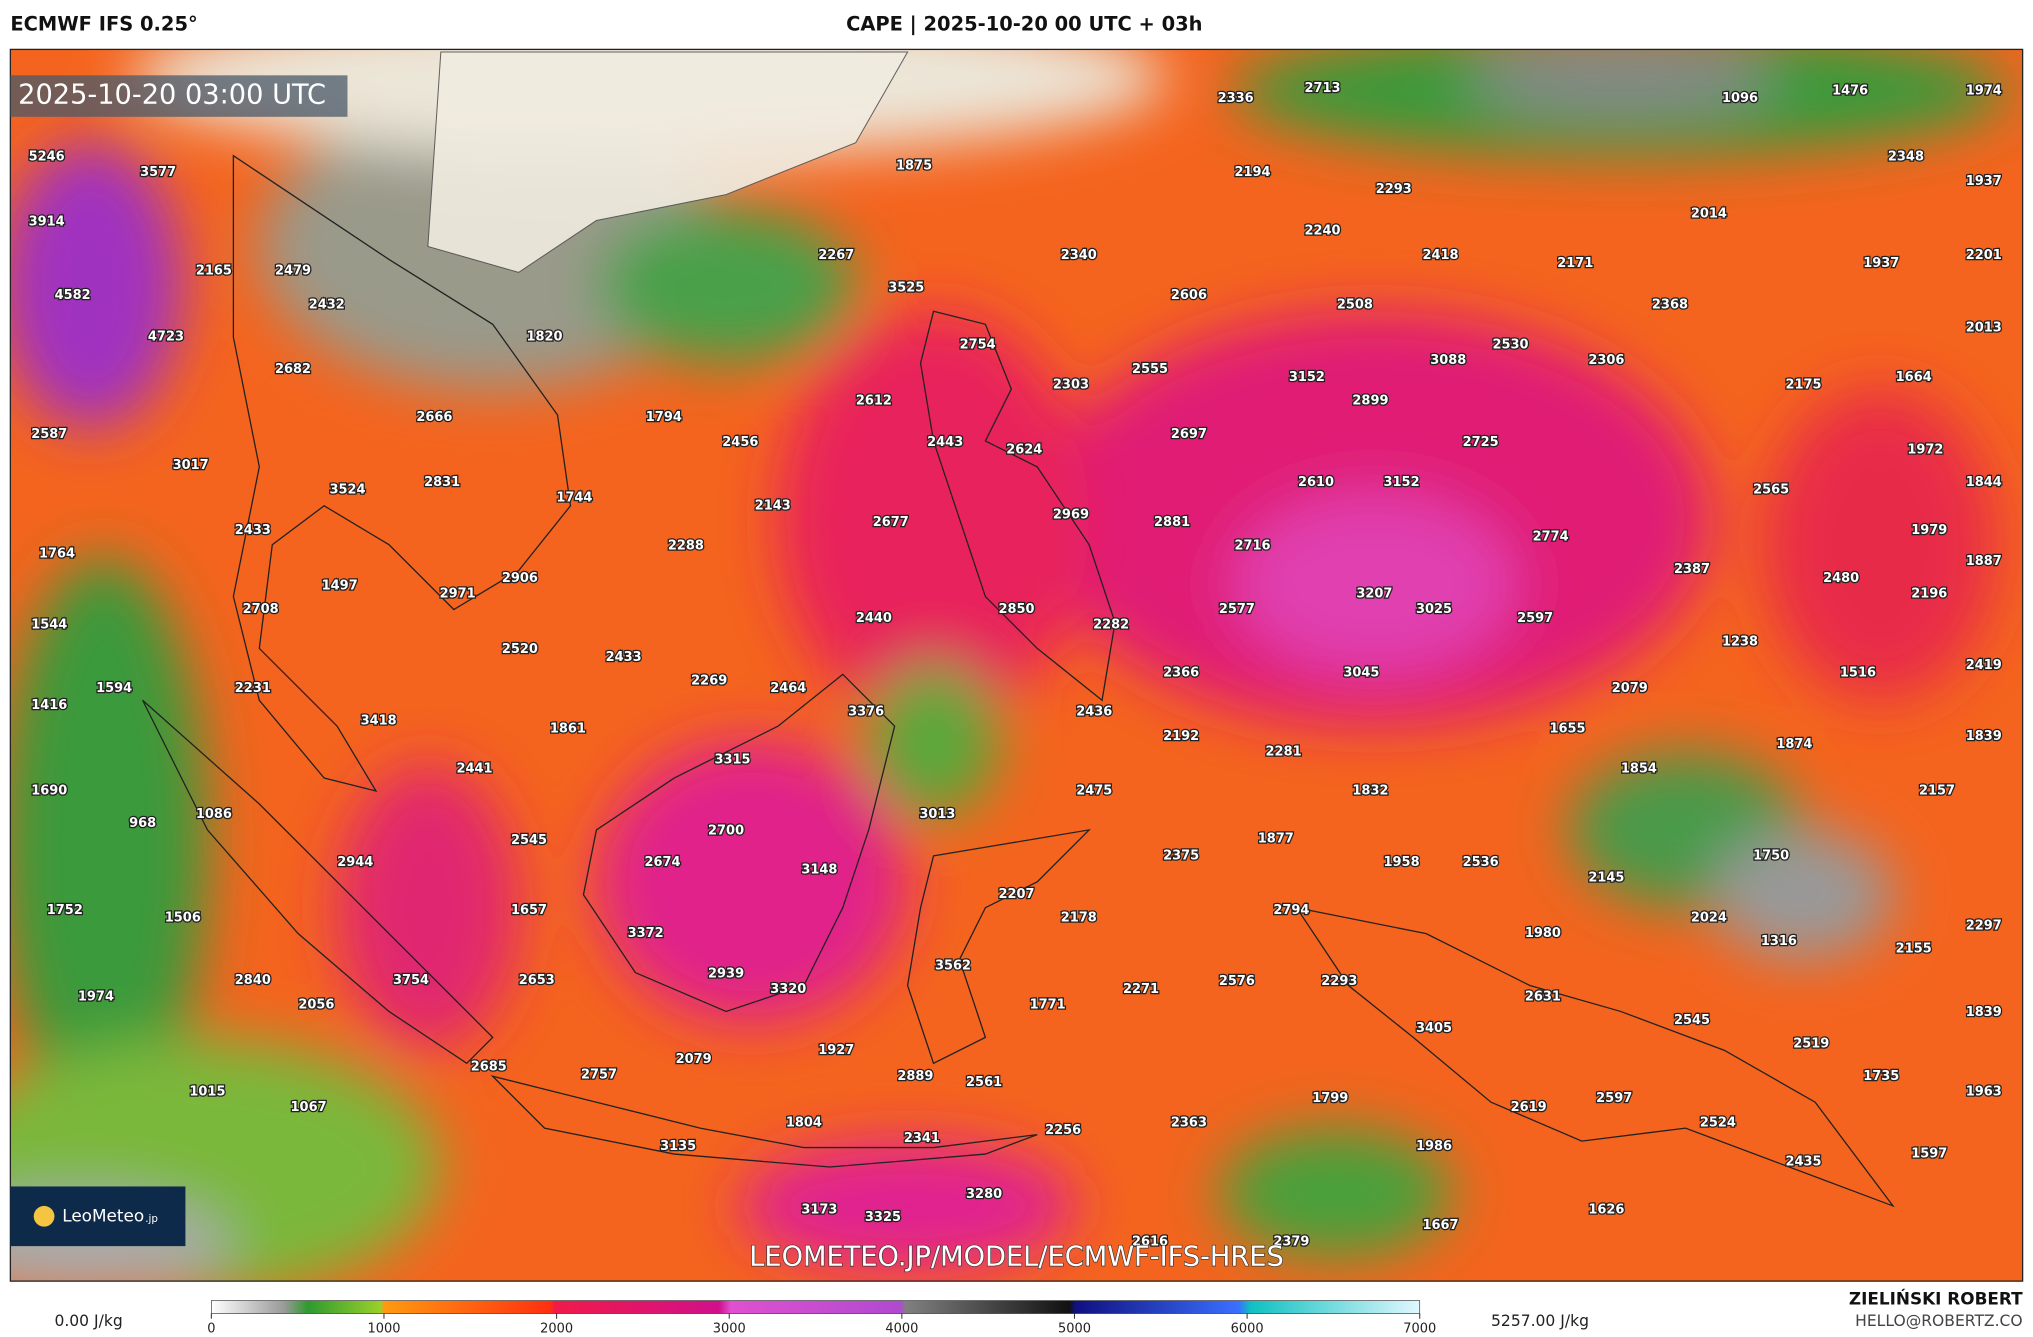  Describe the element at coordinates (1322, 88) in the screenshot. I see `cape-label: 2713` at that location.